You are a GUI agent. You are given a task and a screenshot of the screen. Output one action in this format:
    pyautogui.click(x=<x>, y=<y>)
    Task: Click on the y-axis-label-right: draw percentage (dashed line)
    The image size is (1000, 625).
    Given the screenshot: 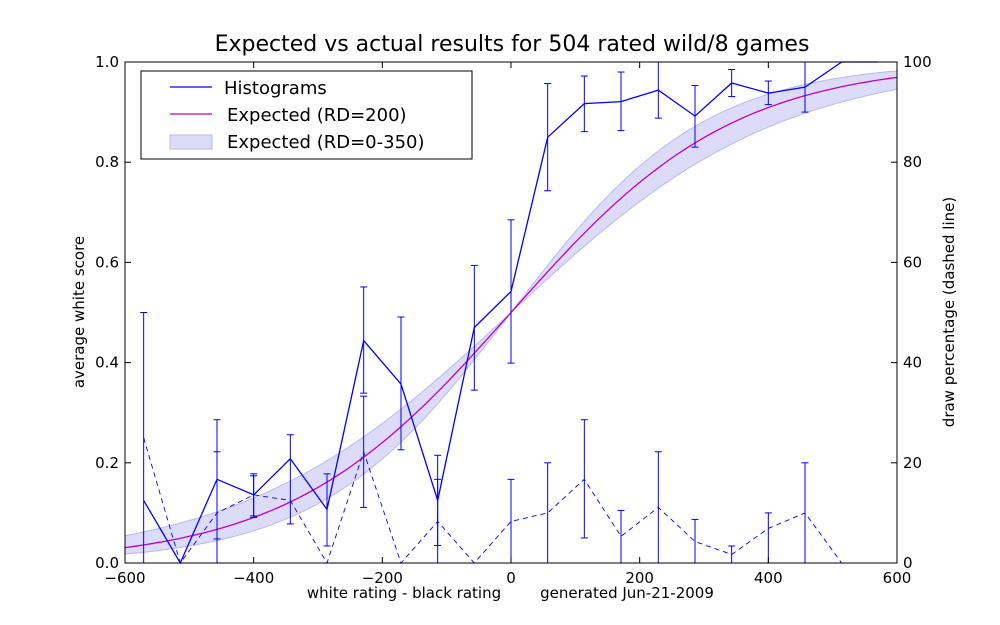 What is the action you would take?
    pyautogui.click(x=949, y=312)
    